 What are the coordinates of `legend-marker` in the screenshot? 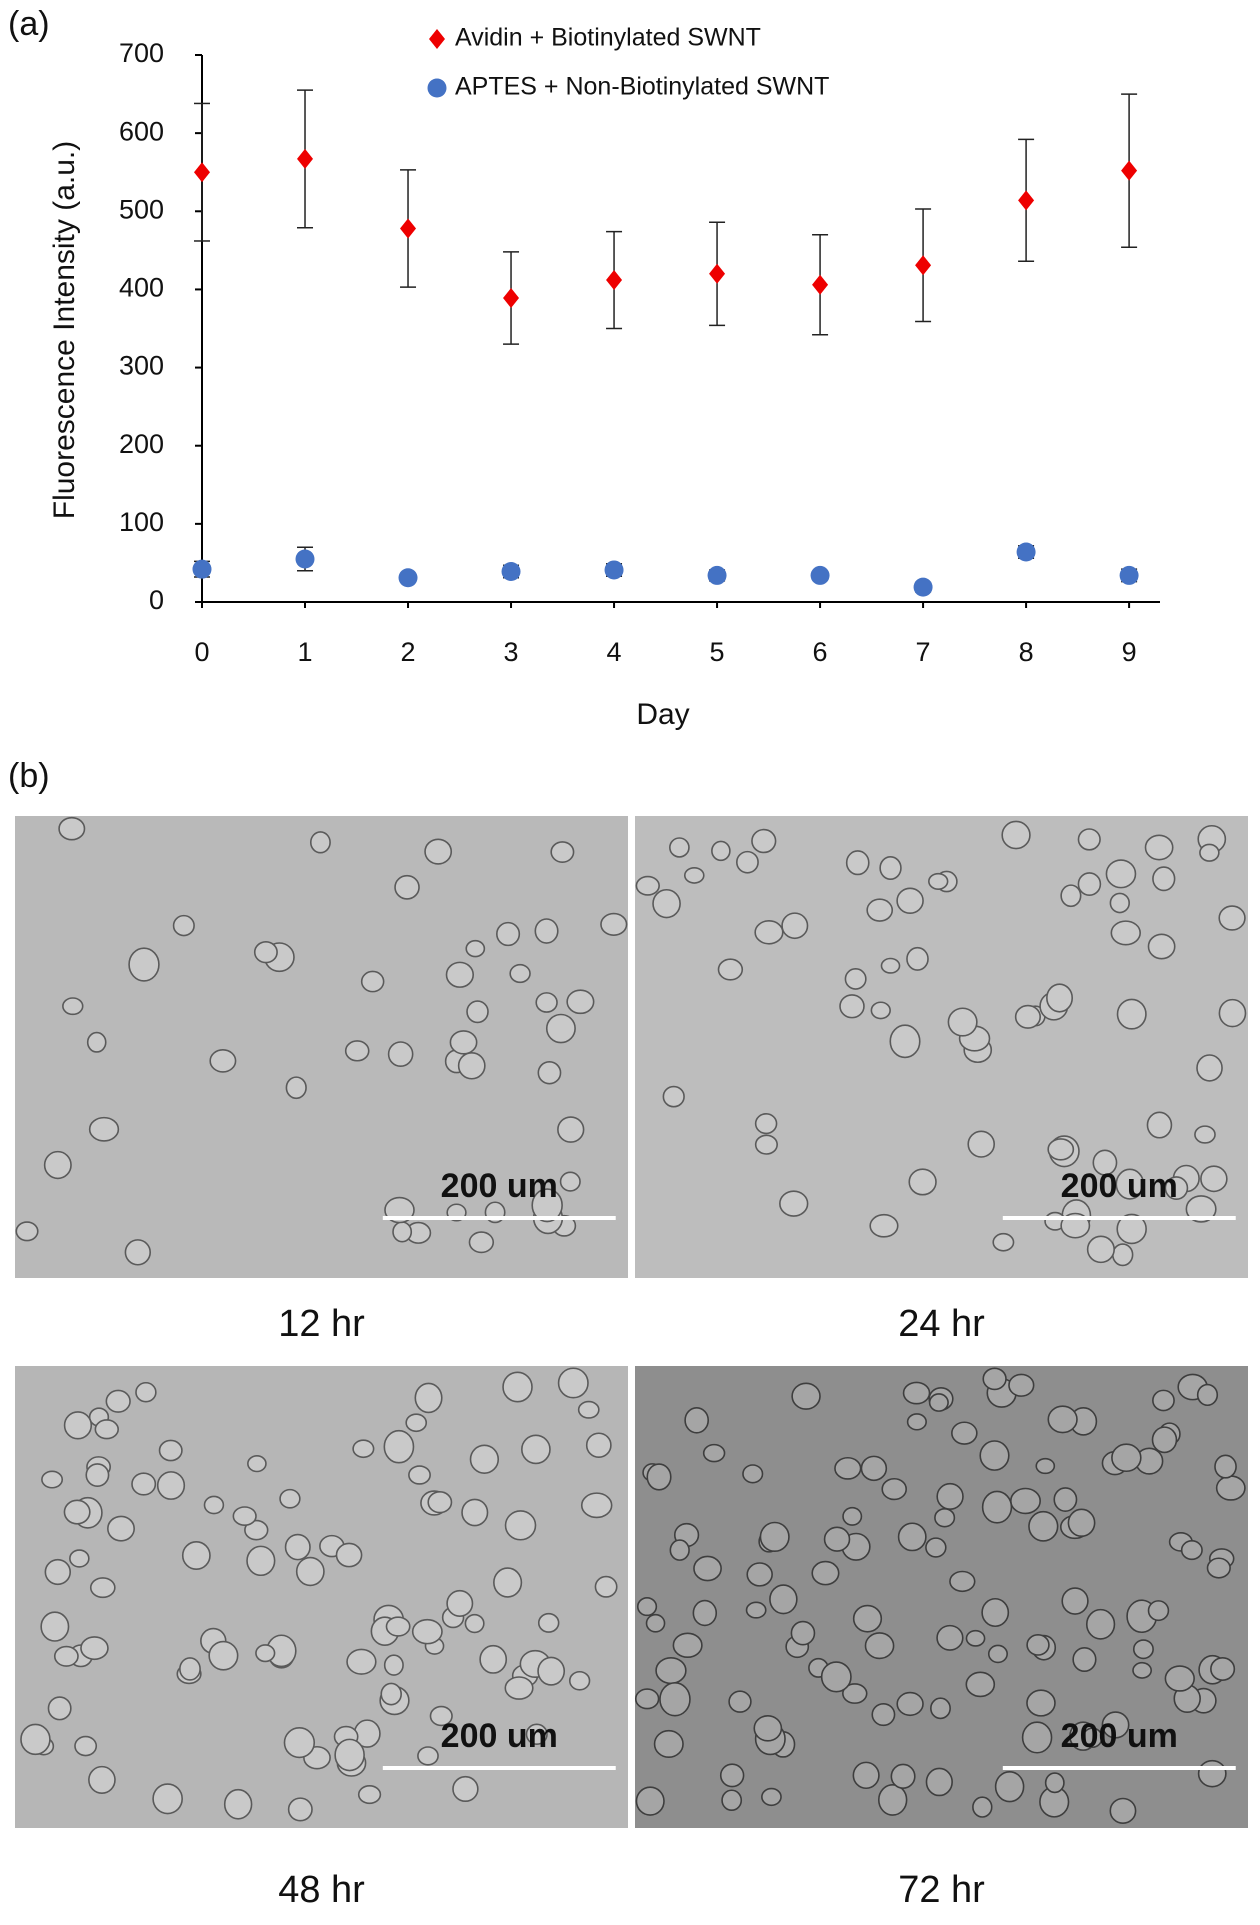 It's located at (437, 88).